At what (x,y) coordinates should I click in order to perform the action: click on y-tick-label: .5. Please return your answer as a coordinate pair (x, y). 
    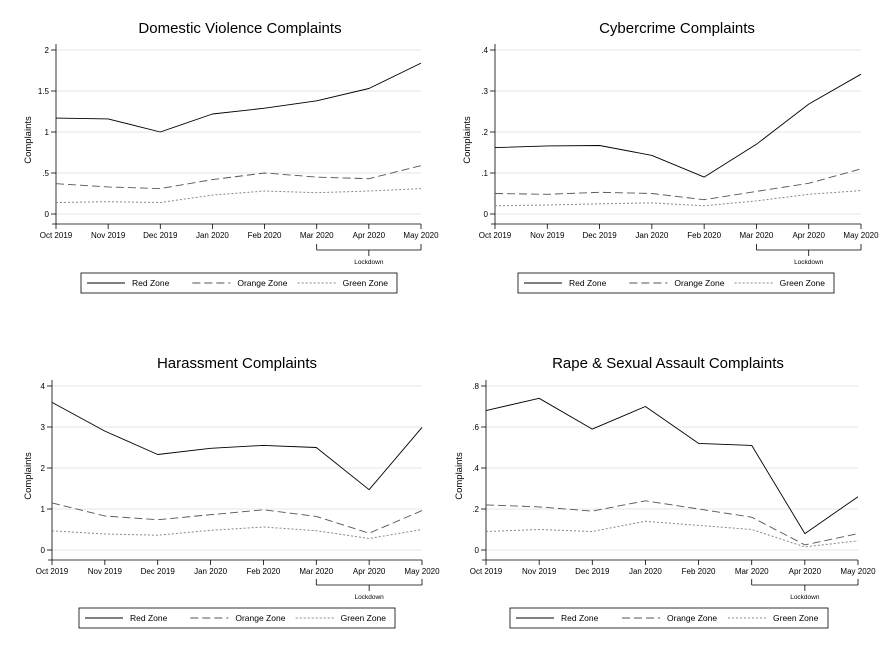
    Looking at the image, I should click on (45, 173).